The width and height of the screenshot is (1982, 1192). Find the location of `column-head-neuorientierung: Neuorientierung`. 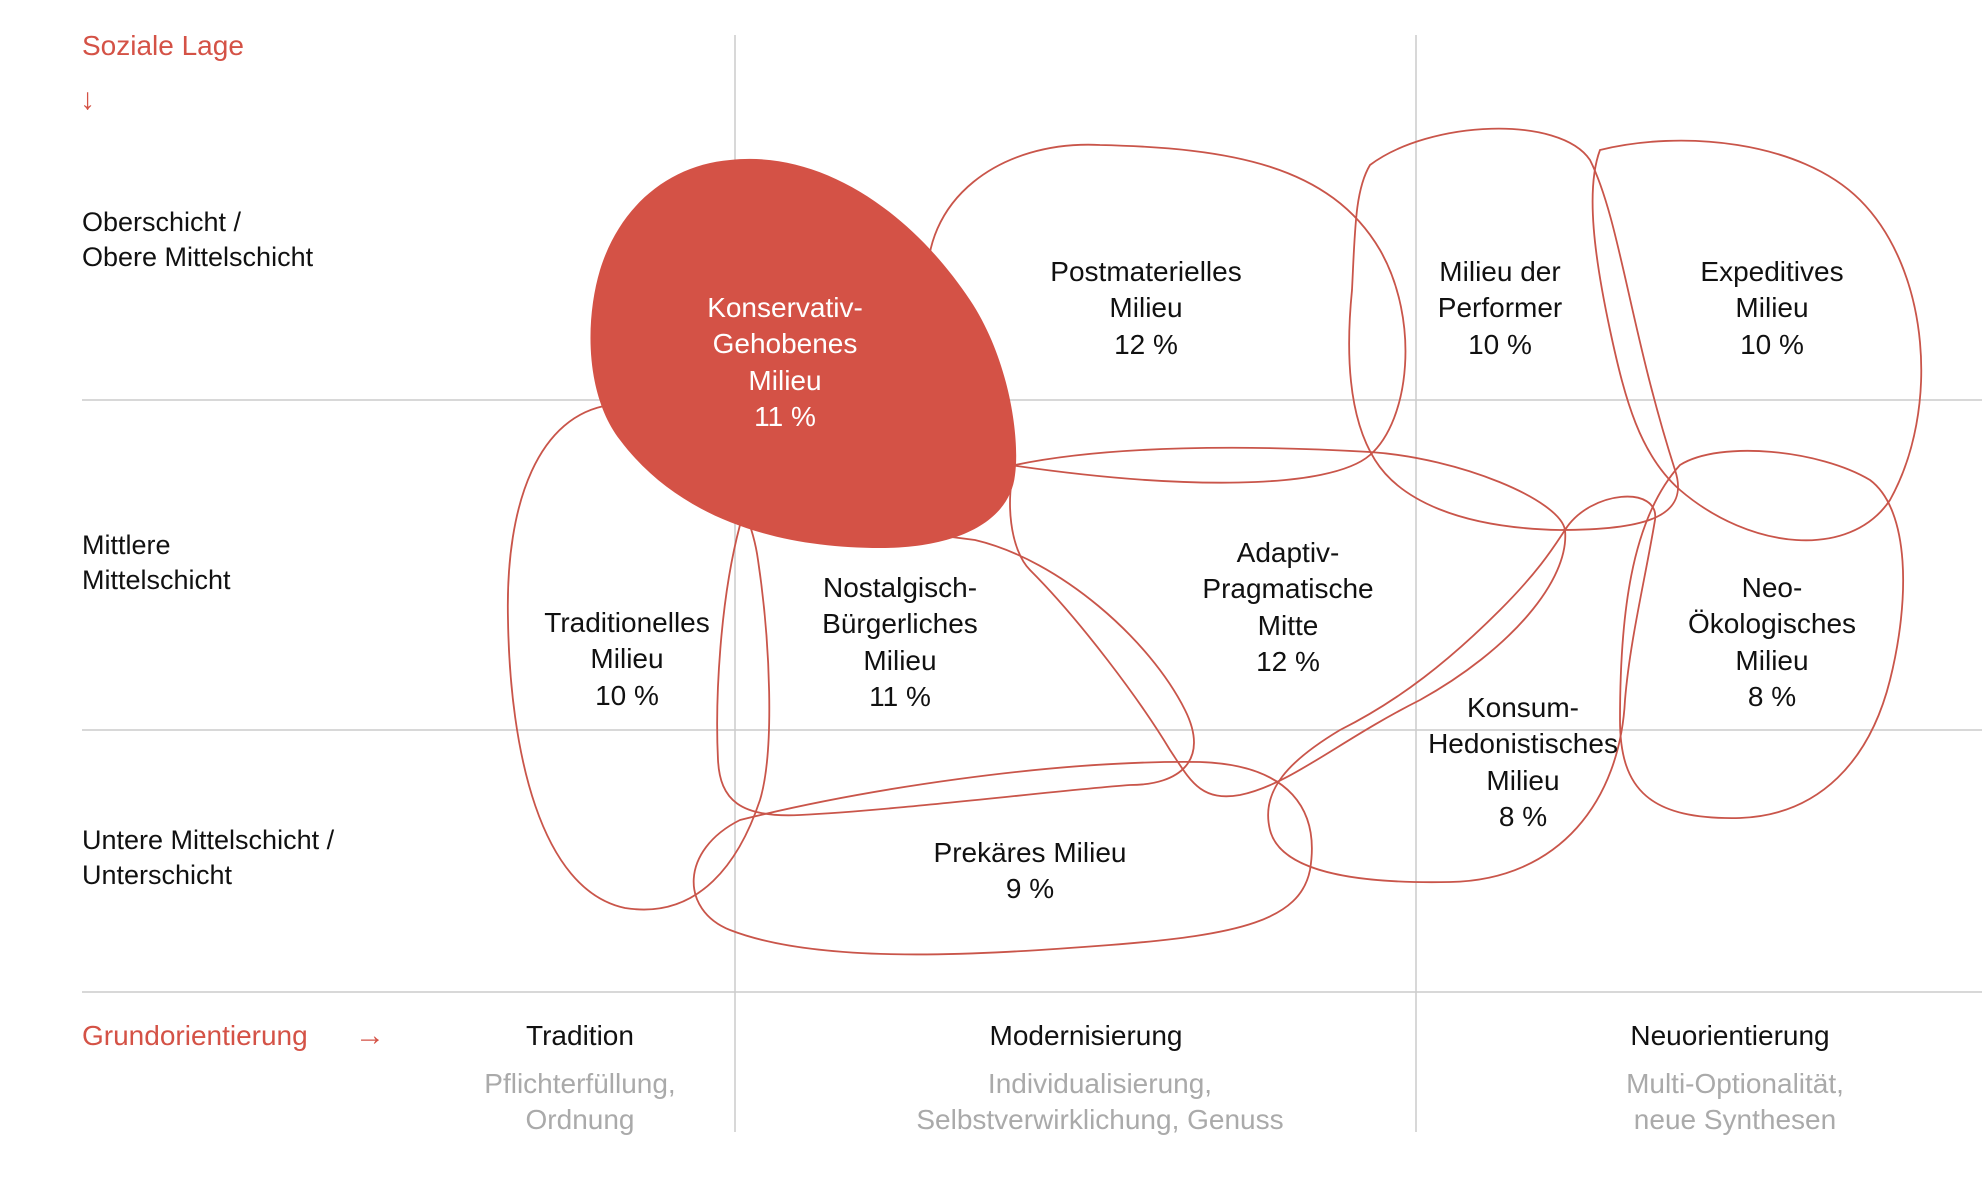

column-head-neuorientierung: Neuorientierung is located at coordinates (1730, 1035).